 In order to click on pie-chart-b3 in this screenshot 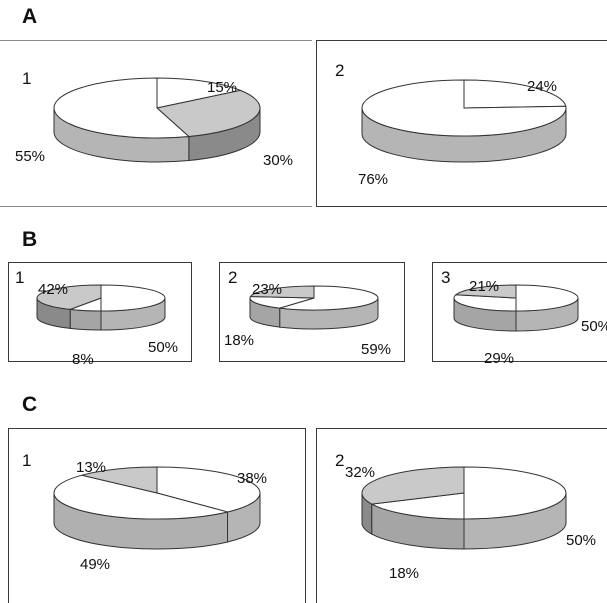, I will do `click(516, 308)`.